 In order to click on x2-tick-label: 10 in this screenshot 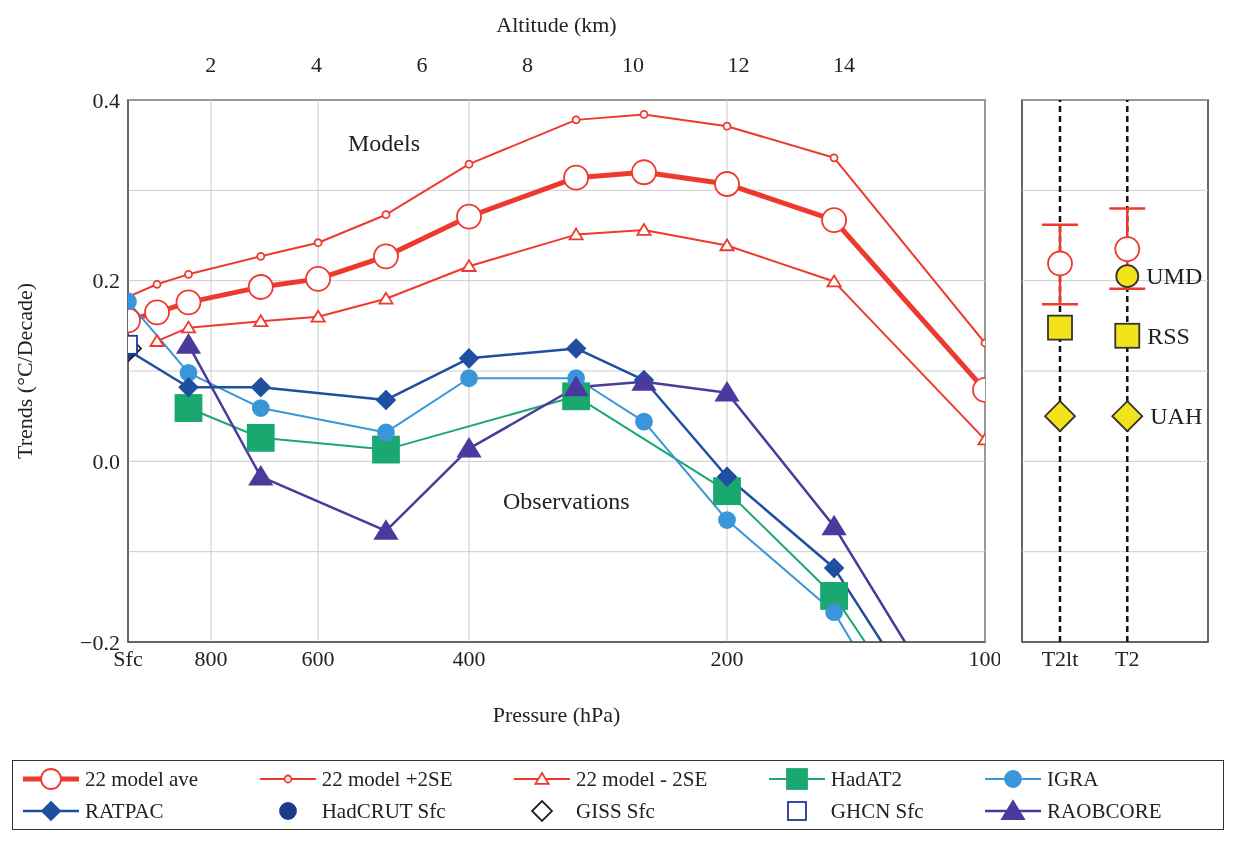, I will do `click(633, 65)`.